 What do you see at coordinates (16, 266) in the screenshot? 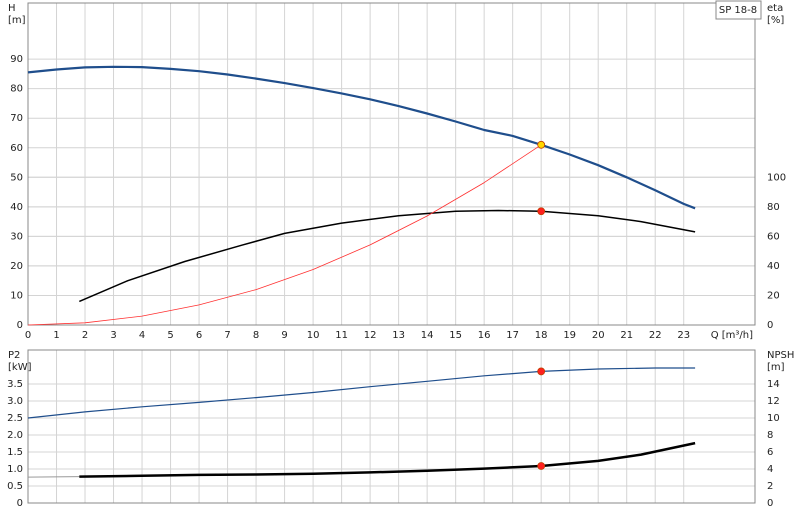
I see `y-tick-label: 20` at bounding box center [16, 266].